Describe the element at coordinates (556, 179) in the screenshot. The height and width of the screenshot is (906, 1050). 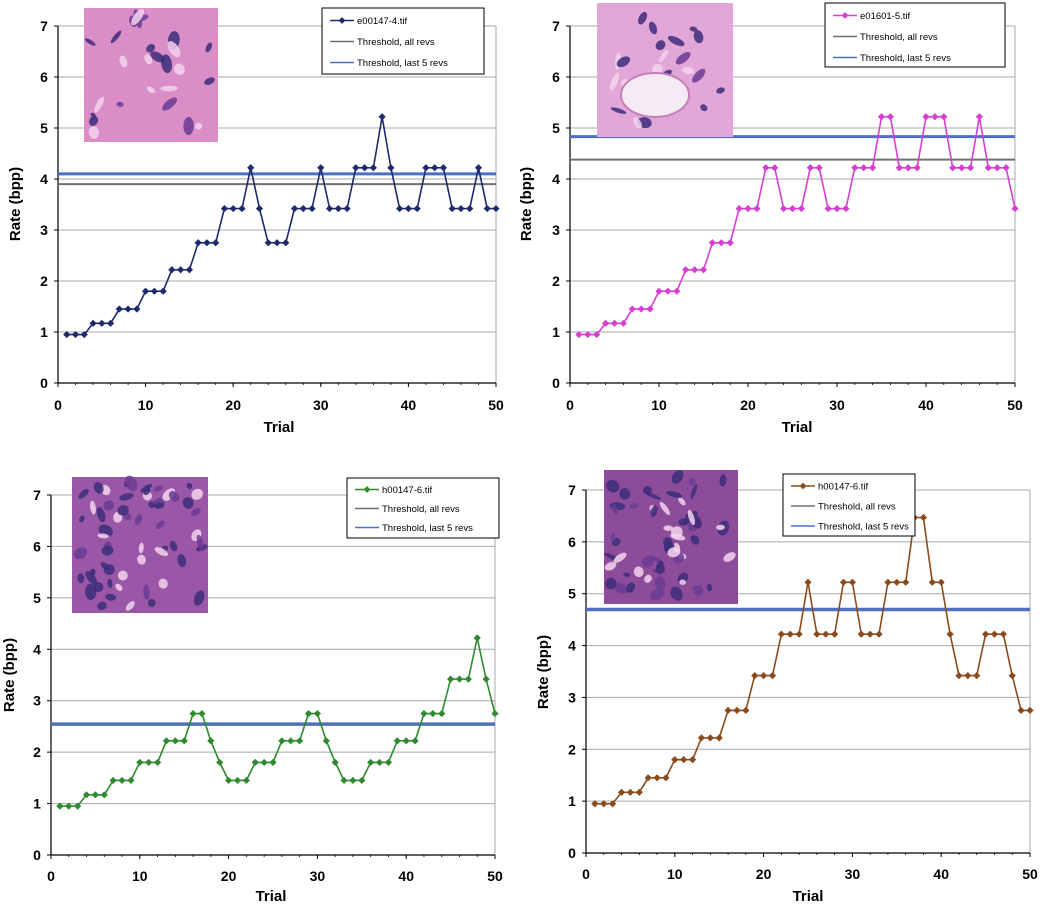
I see `y-tick-label: 4` at that location.